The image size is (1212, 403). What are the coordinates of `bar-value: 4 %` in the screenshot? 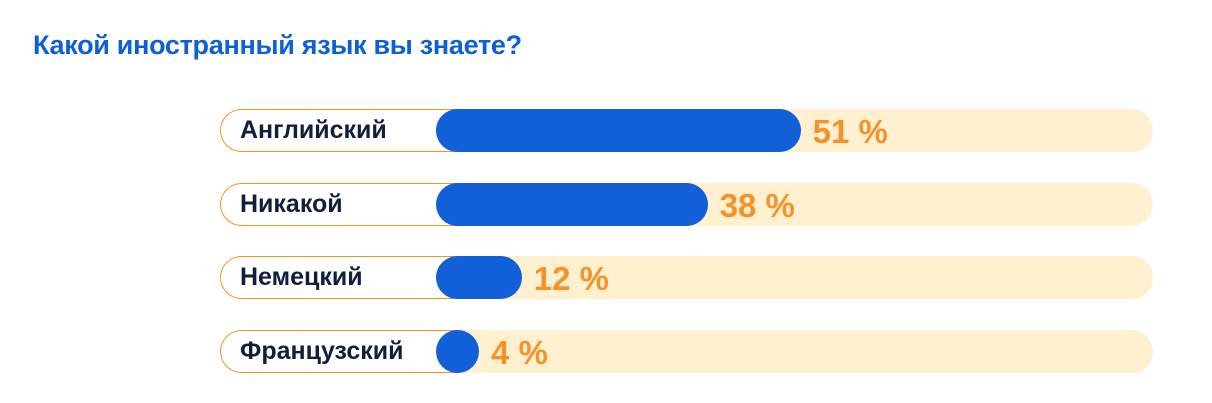 It's located at (519, 352).